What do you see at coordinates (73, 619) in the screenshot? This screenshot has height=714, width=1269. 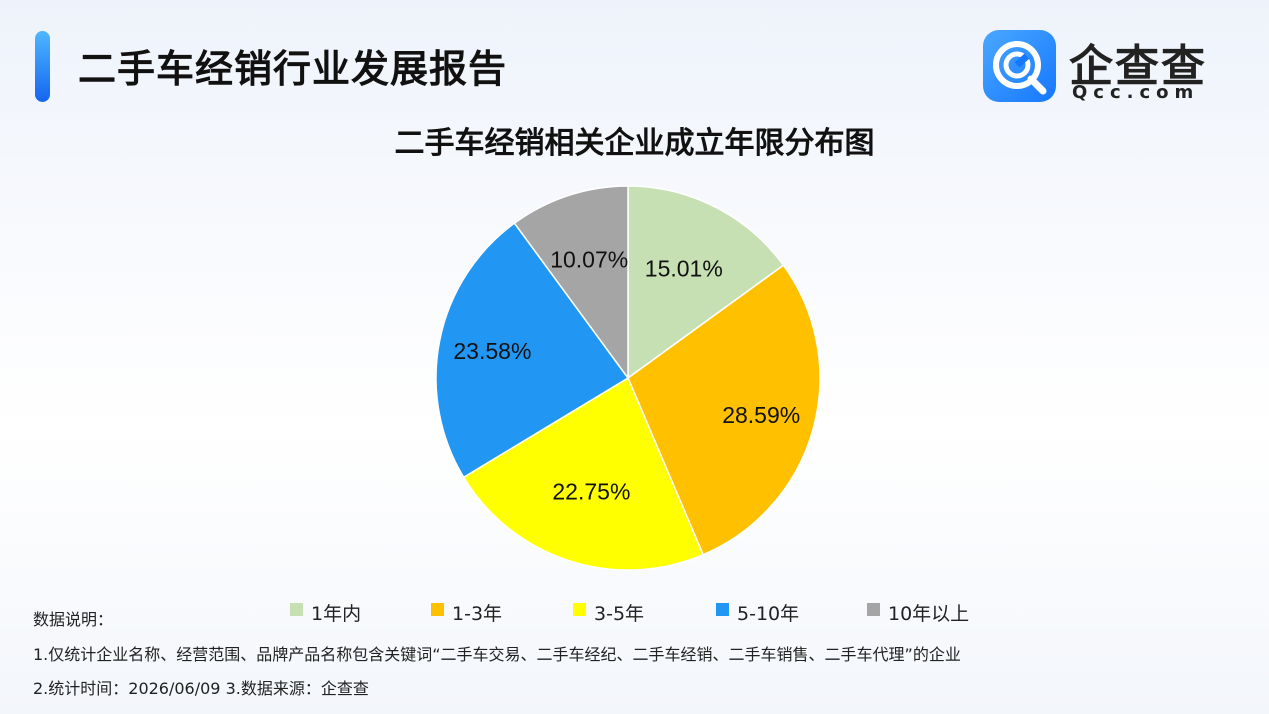 I see `notes-heading: 数据说明：` at bounding box center [73, 619].